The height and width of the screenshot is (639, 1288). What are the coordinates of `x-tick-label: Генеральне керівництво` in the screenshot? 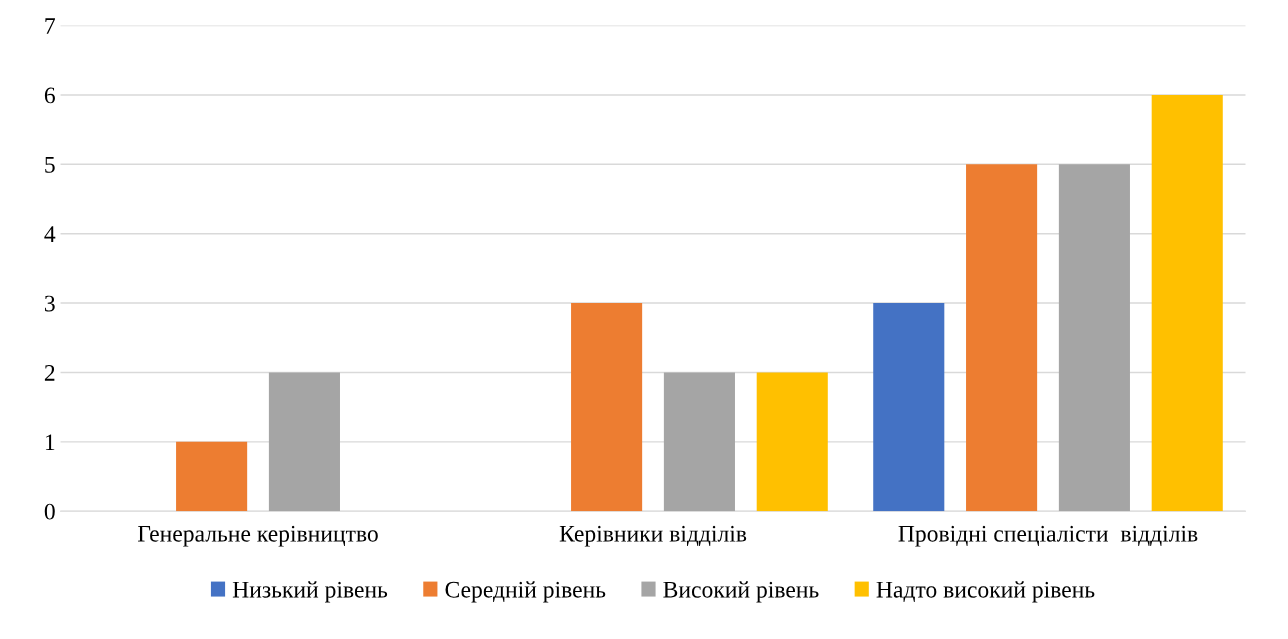 It's located at (258, 536).